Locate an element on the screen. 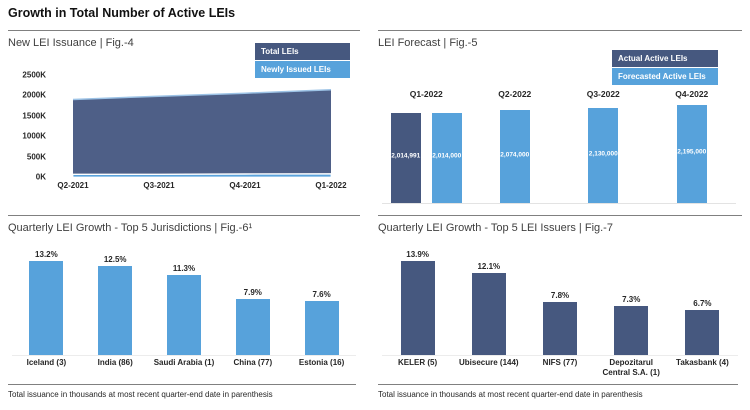 This screenshot has width=750, height=410. category-label: KELER (5) is located at coordinates (418, 362).